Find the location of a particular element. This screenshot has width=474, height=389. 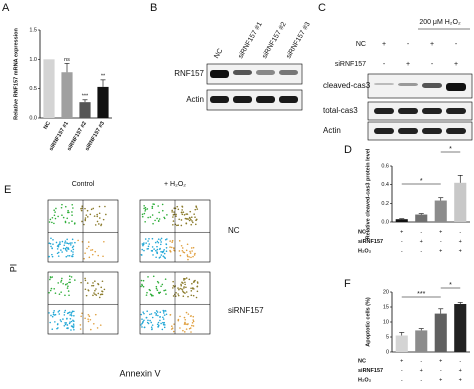

condition-name: H₂O₂ is located at coordinates (365, 251).